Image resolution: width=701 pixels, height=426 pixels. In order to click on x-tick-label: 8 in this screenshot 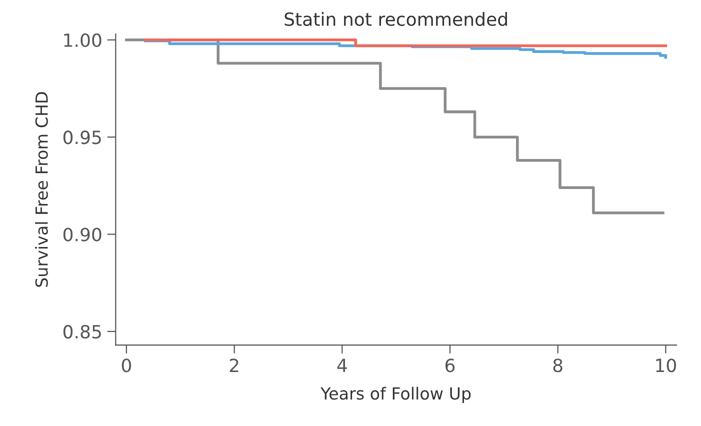, I will do `click(557, 365)`.